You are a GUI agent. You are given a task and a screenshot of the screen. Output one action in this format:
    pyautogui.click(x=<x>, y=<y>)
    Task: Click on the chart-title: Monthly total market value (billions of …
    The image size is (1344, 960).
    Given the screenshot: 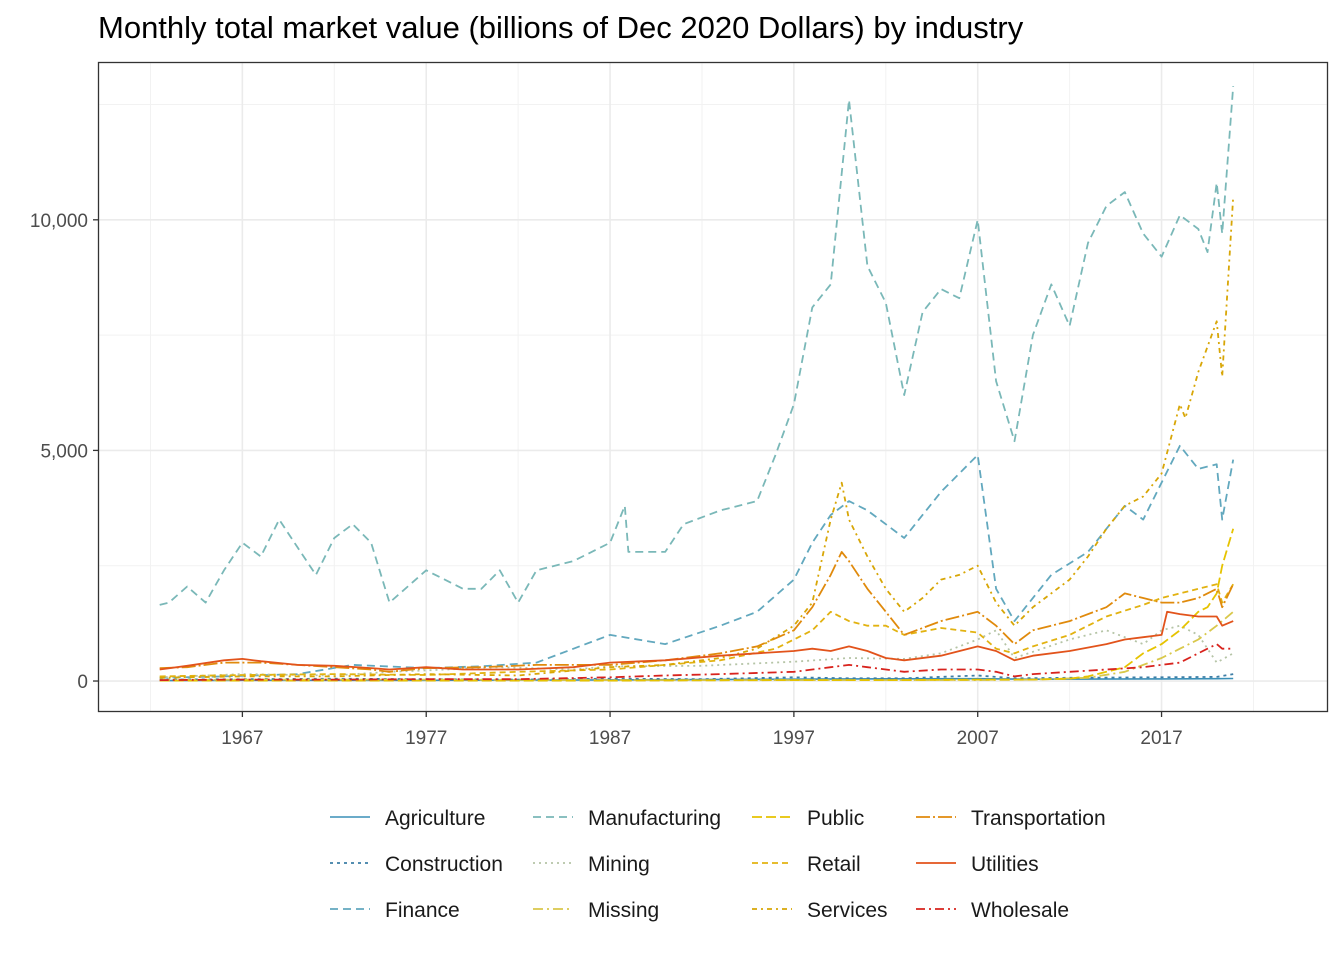 What is the action you would take?
    pyautogui.click(x=561, y=27)
    